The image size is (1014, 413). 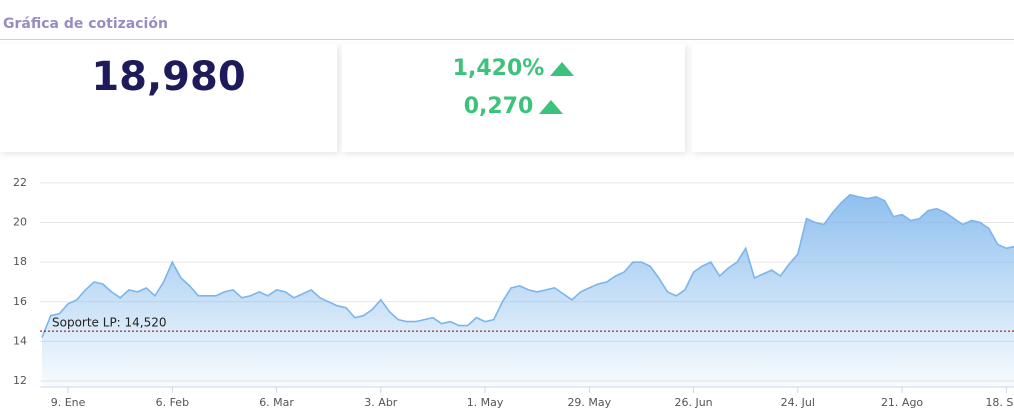 What do you see at coordinates (68, 402) in the screenshot?
I see `x-tick-label: 9. Ene` at bounding box center [68, 402].